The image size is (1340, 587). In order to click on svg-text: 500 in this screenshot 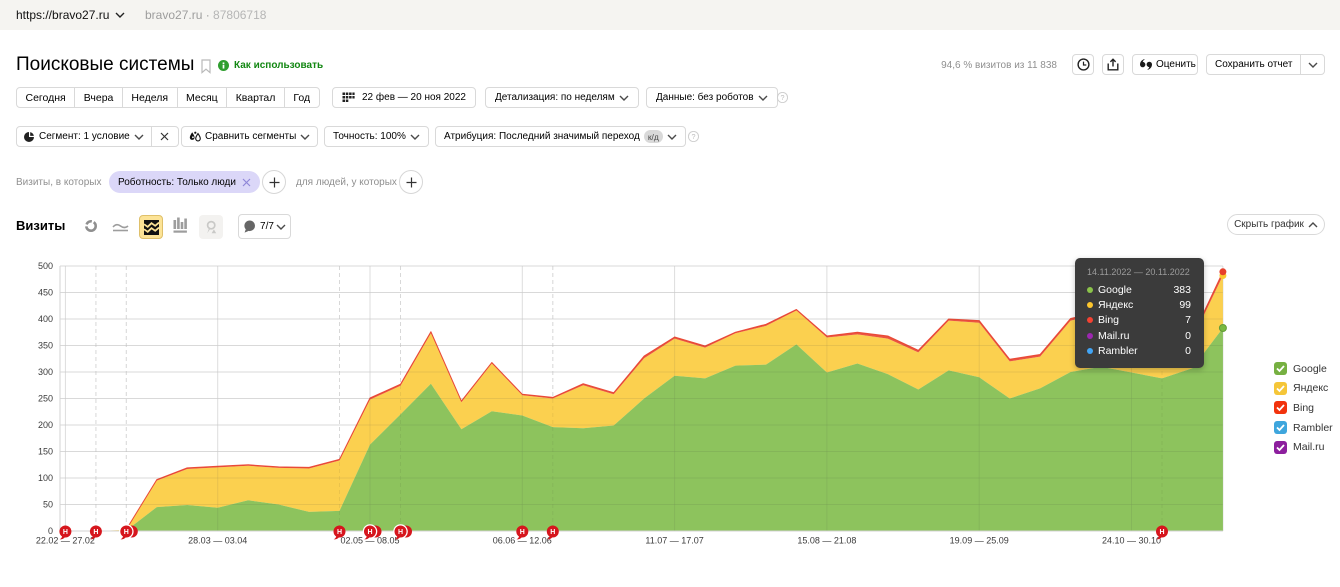, I will do `click(45, 266)`.